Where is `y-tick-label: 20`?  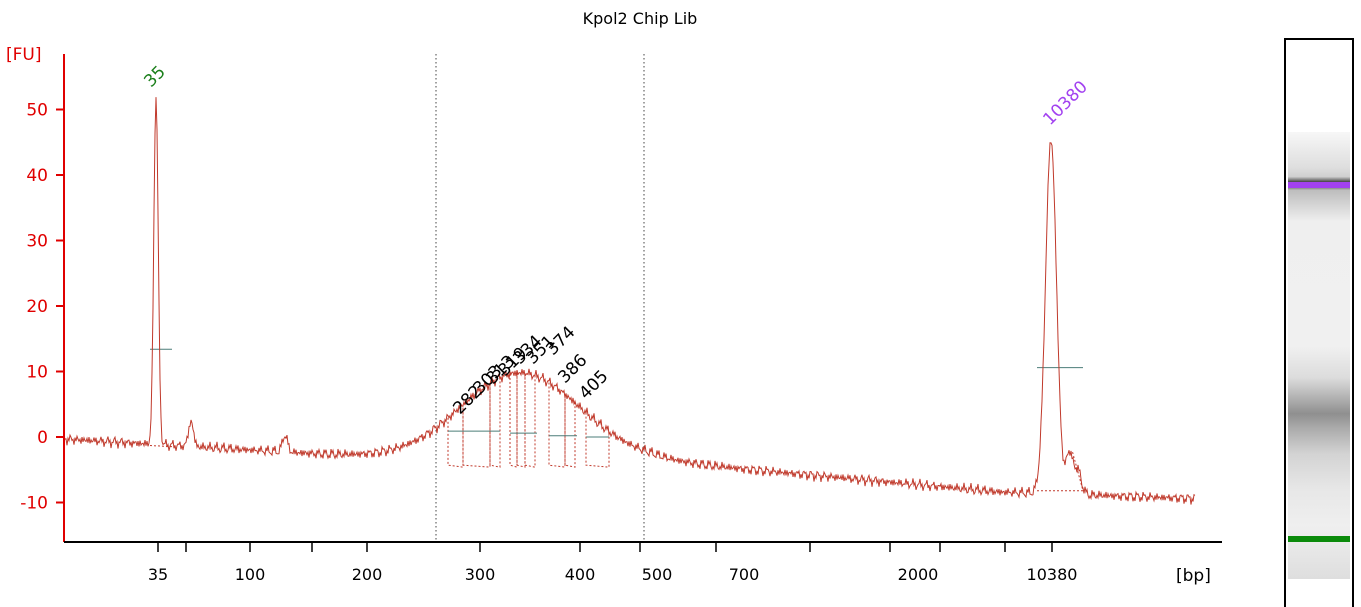 y-tick-label: 20 is located at coordinates (37, 307).